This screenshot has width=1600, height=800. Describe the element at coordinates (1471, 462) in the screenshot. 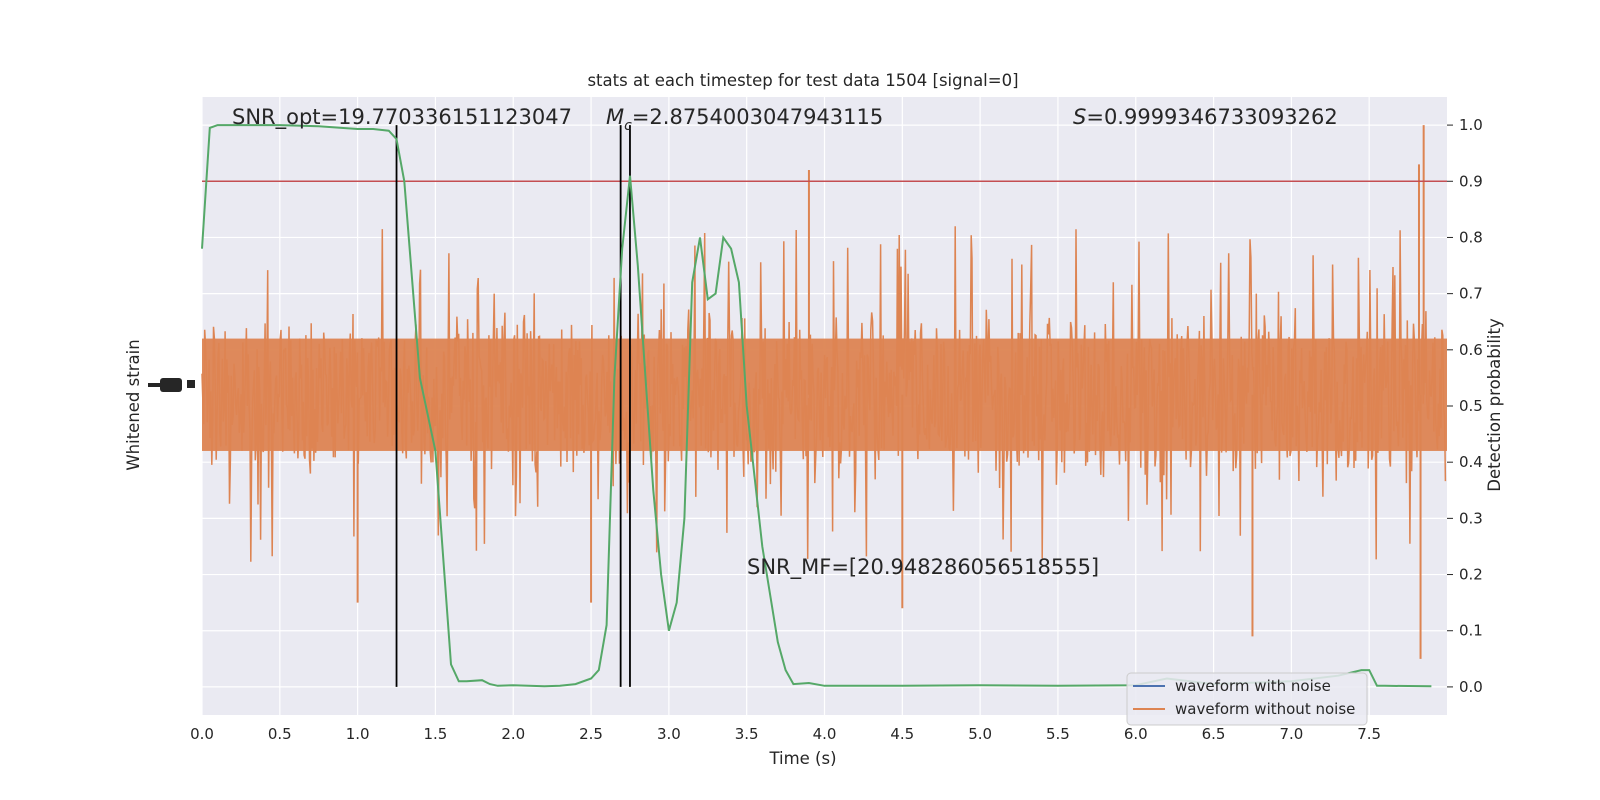

I see `y-tick-label: 0.4` at that location.